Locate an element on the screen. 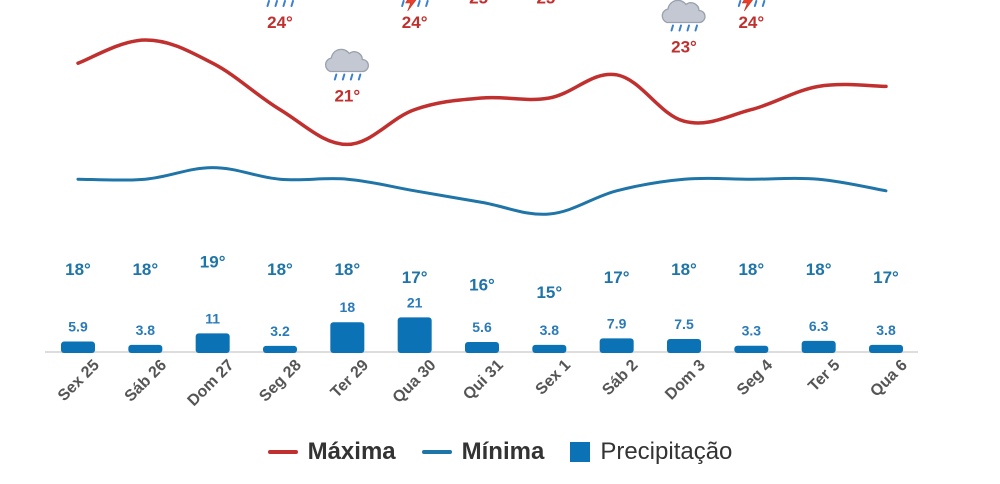 Image resolution: width=1000 pixels, height=484 pixels. legend-item-min: Mínima is located at coordinates (483, 452).